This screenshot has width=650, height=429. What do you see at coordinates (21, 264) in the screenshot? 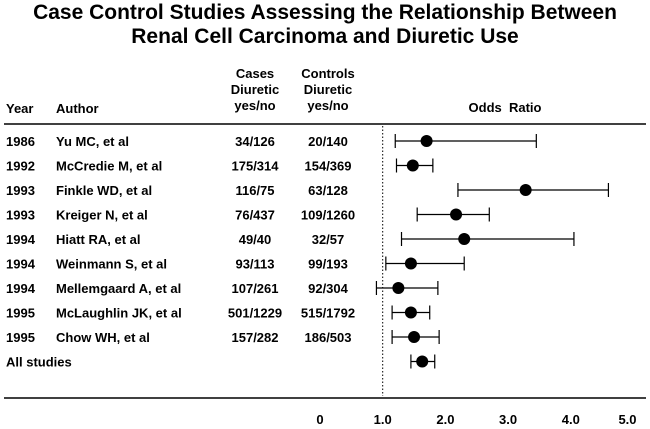
I see `row-year-5: 1994` at bounding box center [21, 264].